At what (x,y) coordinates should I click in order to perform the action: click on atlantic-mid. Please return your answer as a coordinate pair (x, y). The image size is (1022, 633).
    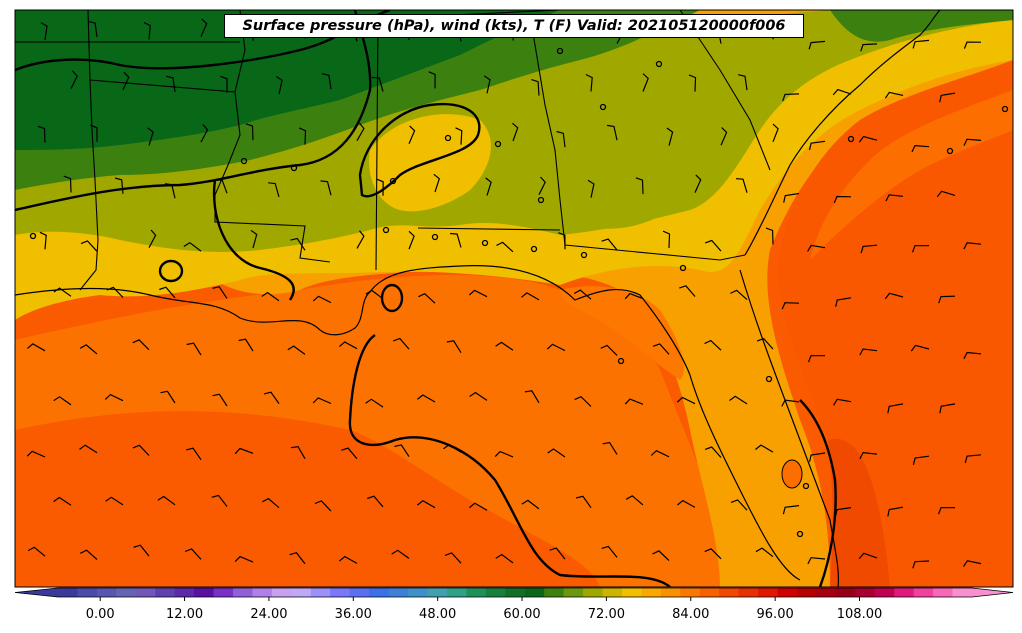
    Looking at the image, I should click on (911, 175).